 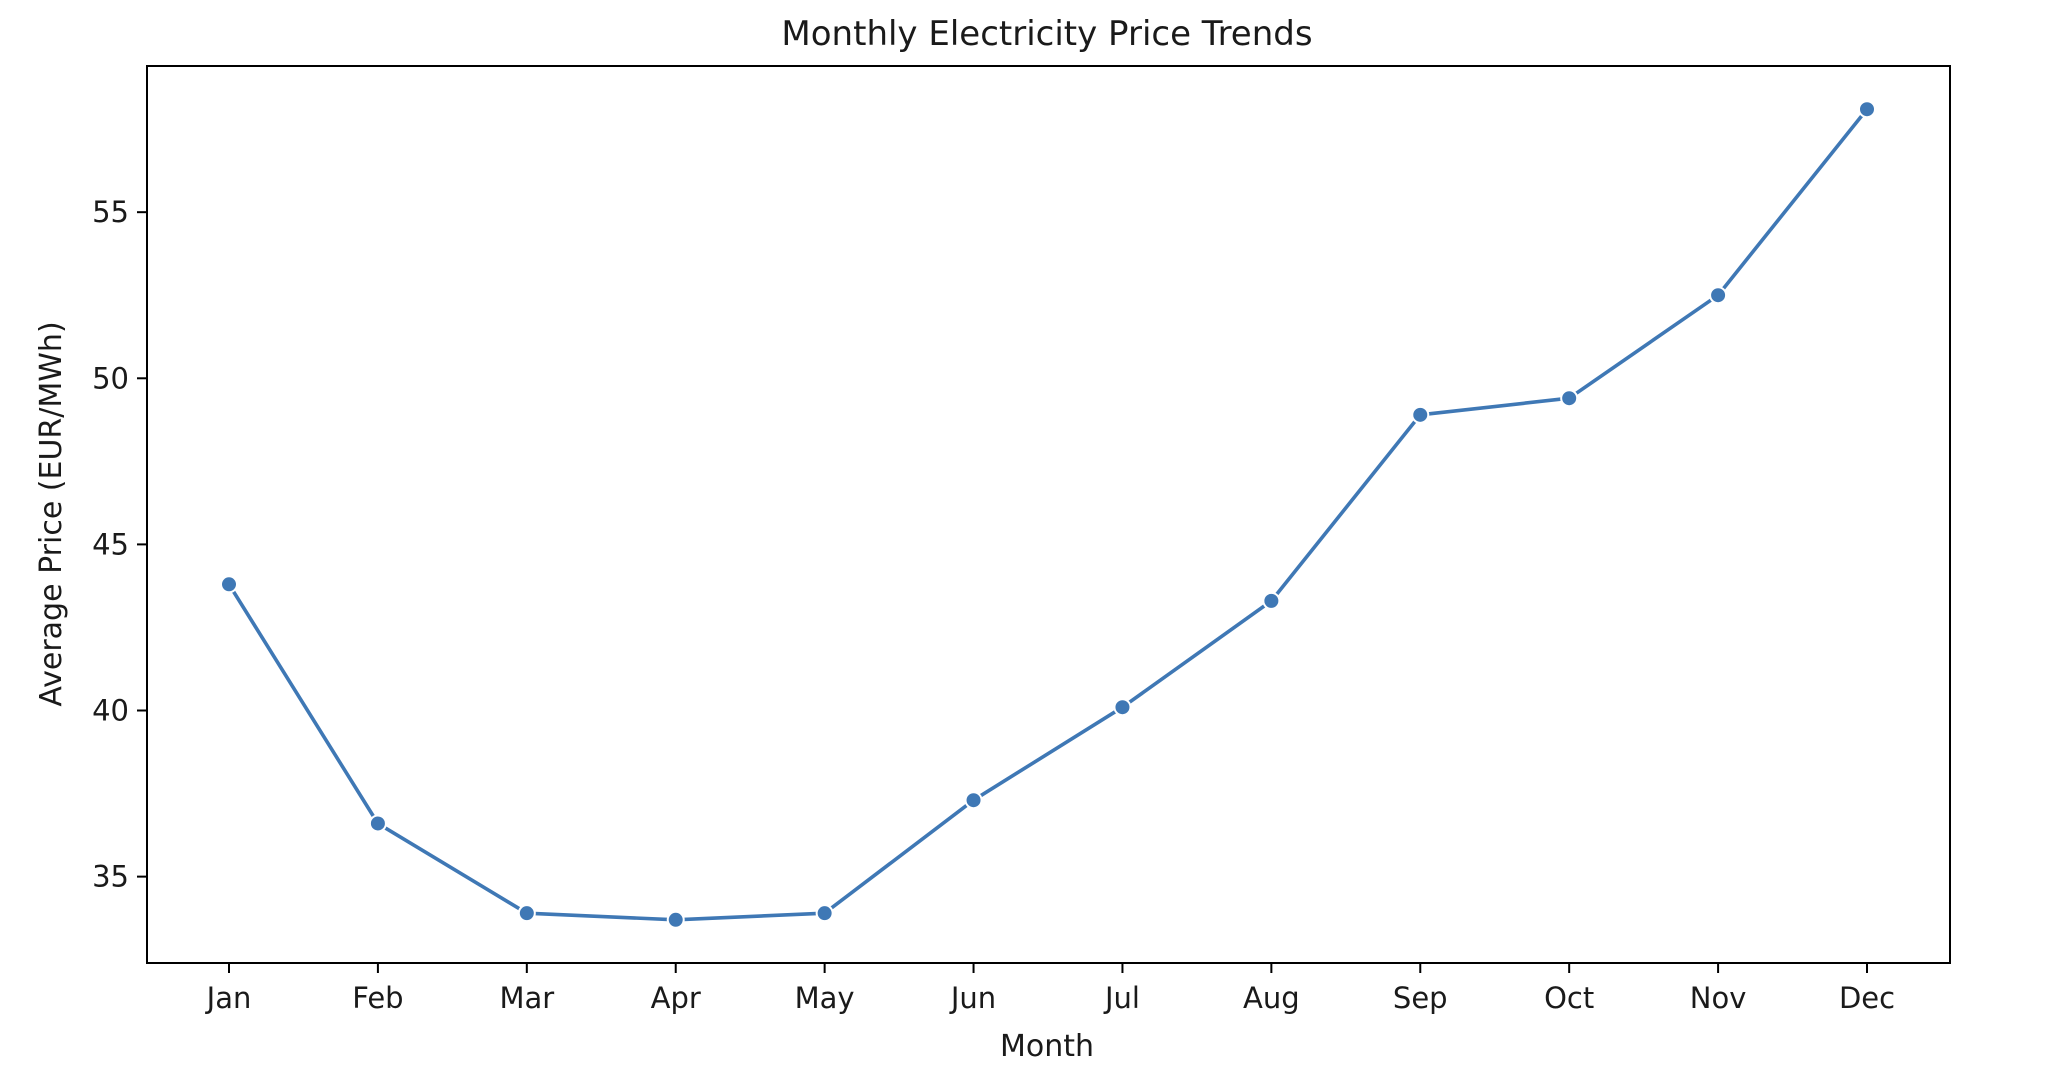 I want to click on data-point-jul, so click(x=1122, y=707).